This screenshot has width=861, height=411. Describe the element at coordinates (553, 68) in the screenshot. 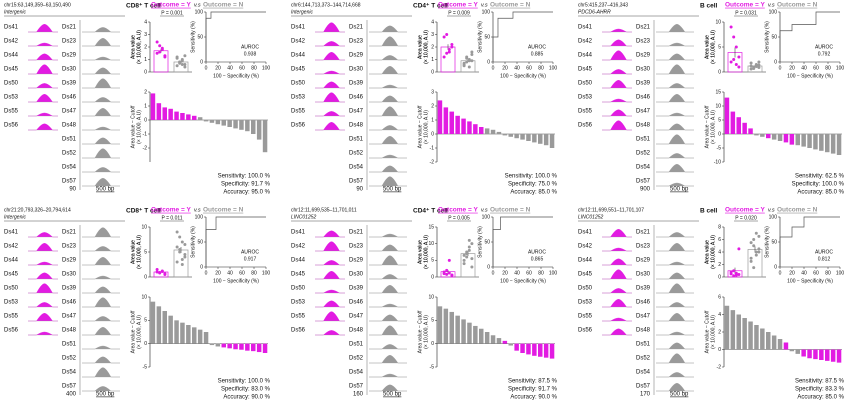

I see `x-tick-label: 100` at that location.